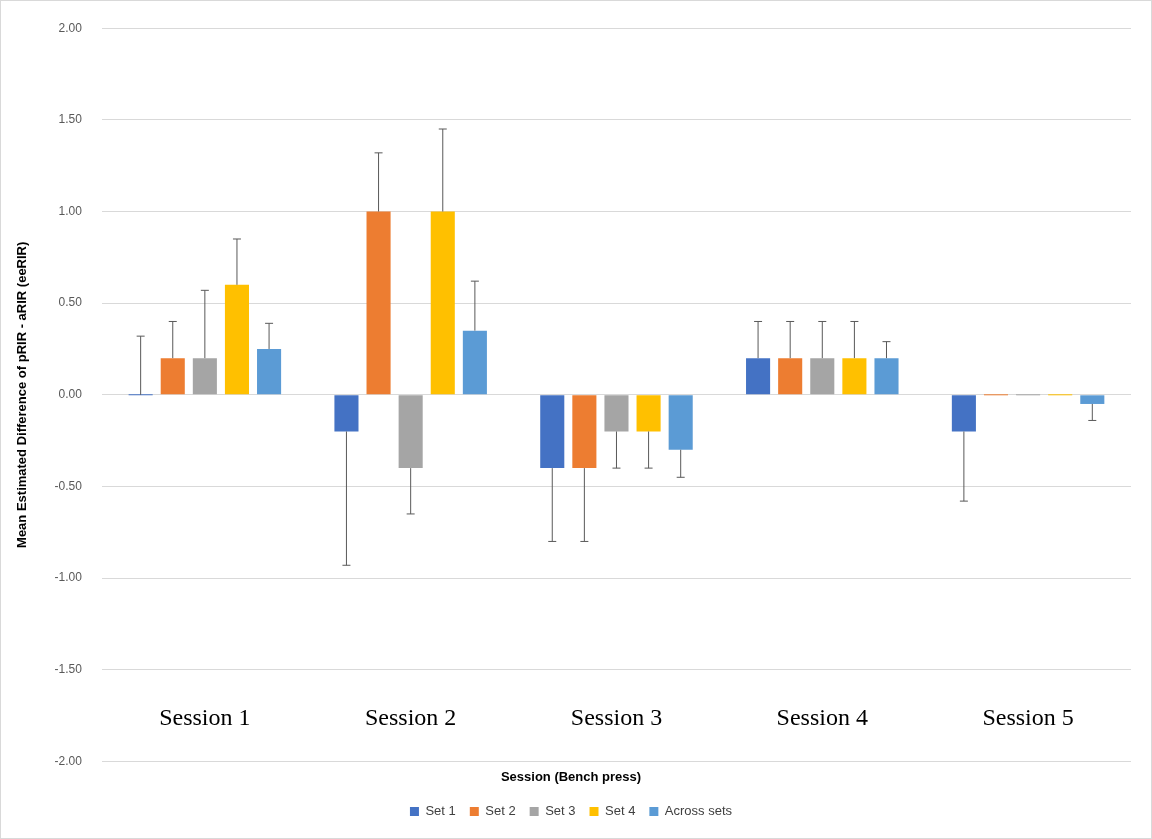 This screenshot has height=839, width=1152. Describe the element at coordinates (410, 717) in the screenshot. I see `x-tick-label: Session 2` at that location.